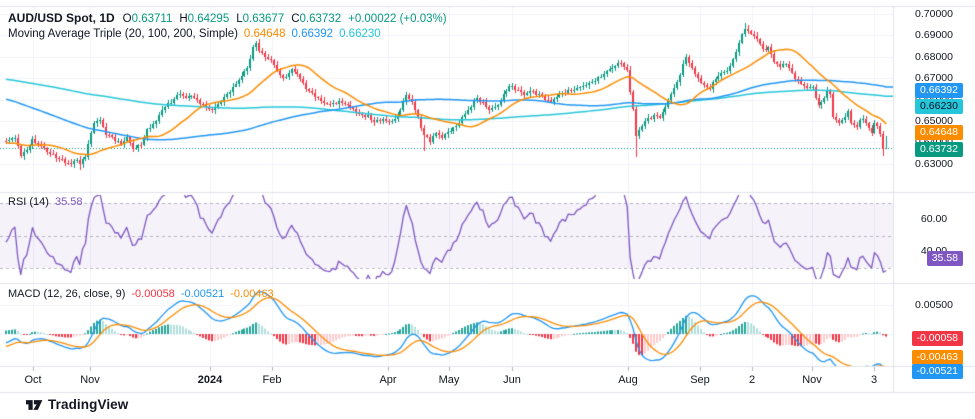 This screenshot has height=419, width=975. I want to click on price-tick-label: 0.67000, so click(934, 78).